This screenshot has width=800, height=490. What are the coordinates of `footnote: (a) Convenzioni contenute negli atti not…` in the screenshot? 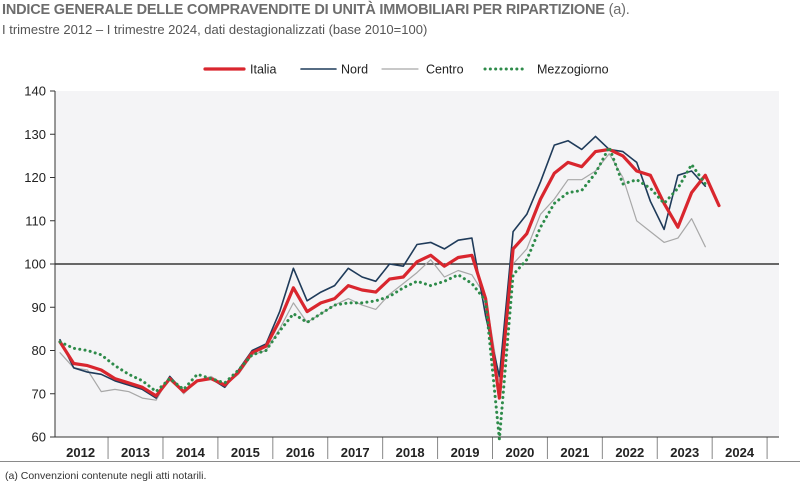 It's located at (106, 476).